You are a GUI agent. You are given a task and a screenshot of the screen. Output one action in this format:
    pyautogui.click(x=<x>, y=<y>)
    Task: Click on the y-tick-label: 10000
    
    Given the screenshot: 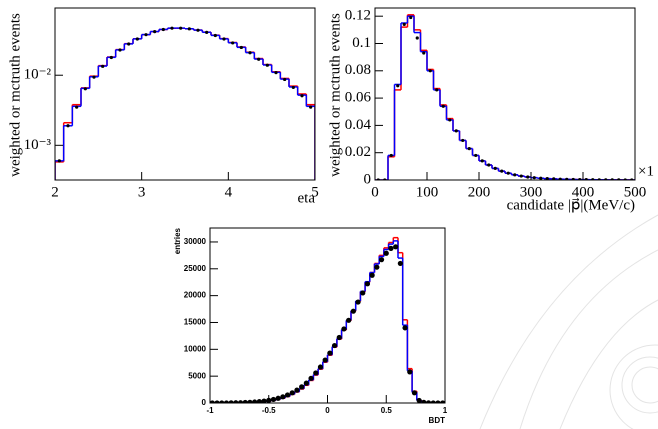 What is the action you would take?
    pyautogui.click(x=195, y=348)
    